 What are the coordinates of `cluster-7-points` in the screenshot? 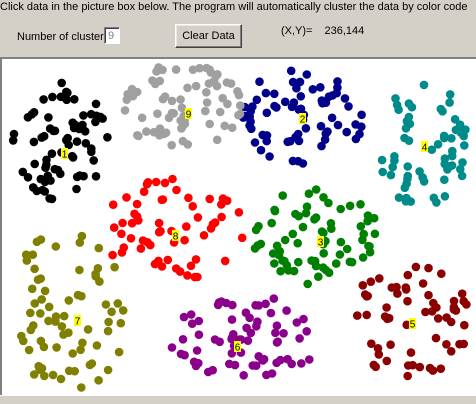 It's located at (72, 311).